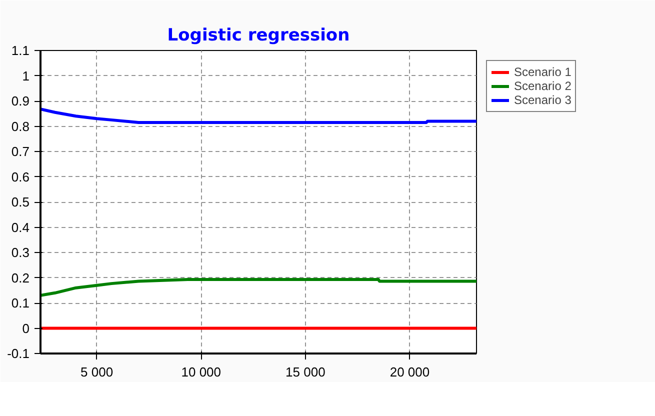 The image size is (655, 416). What do you see at coordinates (20, 303) in the screenshot?
I see `y-tick-label: 0.1` at bounding box center [20, 303].